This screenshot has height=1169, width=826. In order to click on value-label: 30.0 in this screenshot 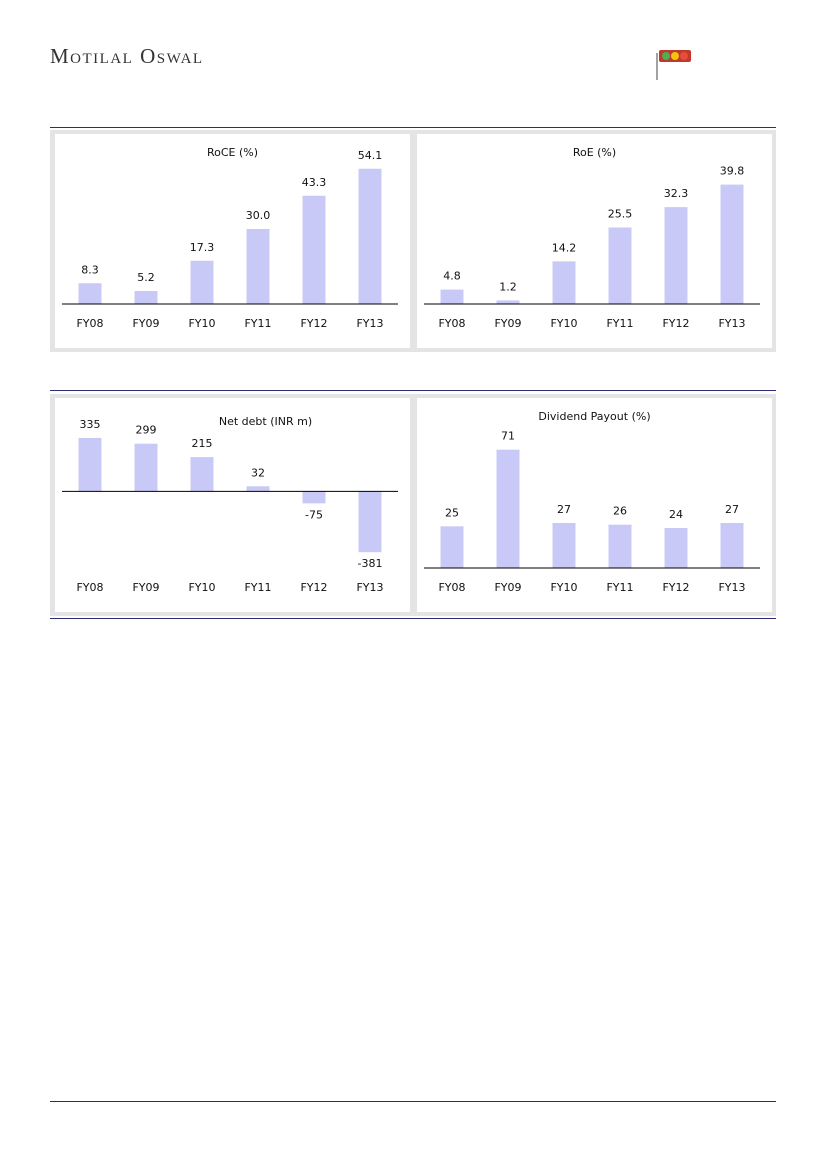, I will do `click(258, 215)`.